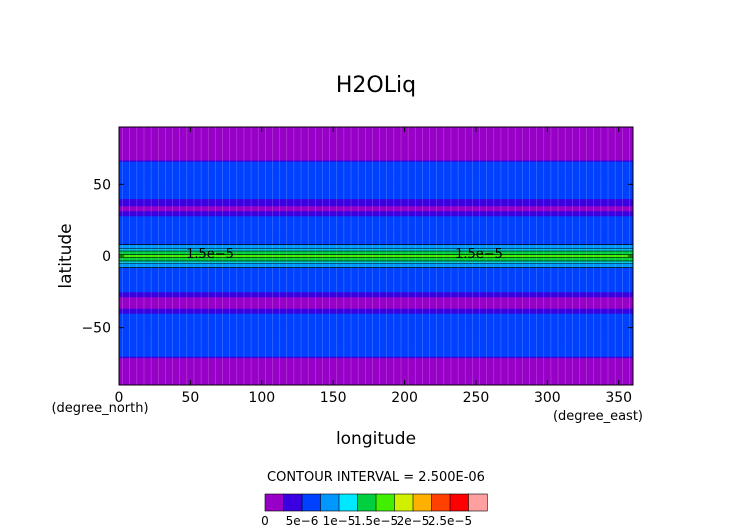 This screenshot has width=752, height=532. I want to click on chart-title: H2OLiq, so click(376, 85).